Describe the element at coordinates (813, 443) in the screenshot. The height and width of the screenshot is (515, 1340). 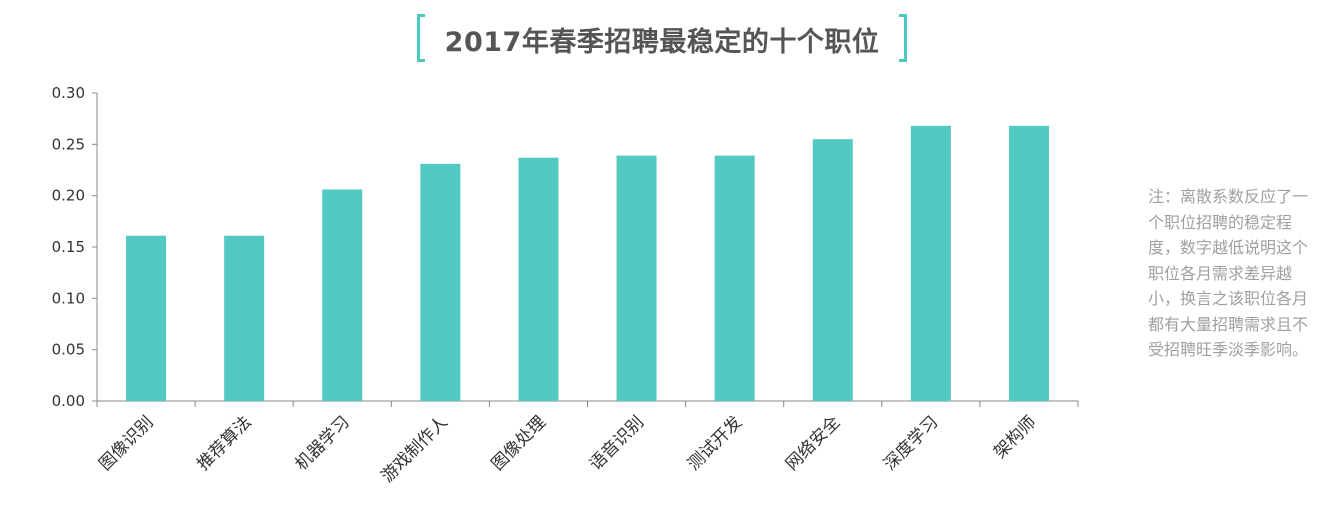
I see `x-category-label: 网络安全` at that location.